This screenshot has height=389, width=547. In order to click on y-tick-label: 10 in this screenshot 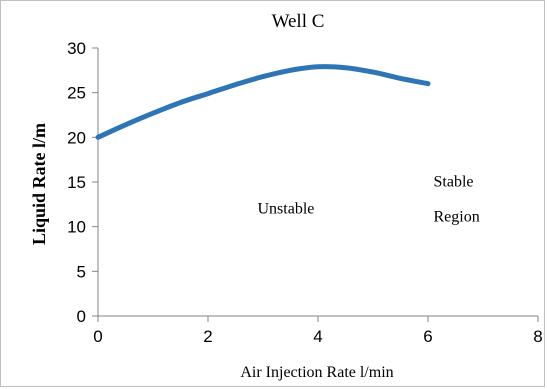, I will do `click(76, 227)`.